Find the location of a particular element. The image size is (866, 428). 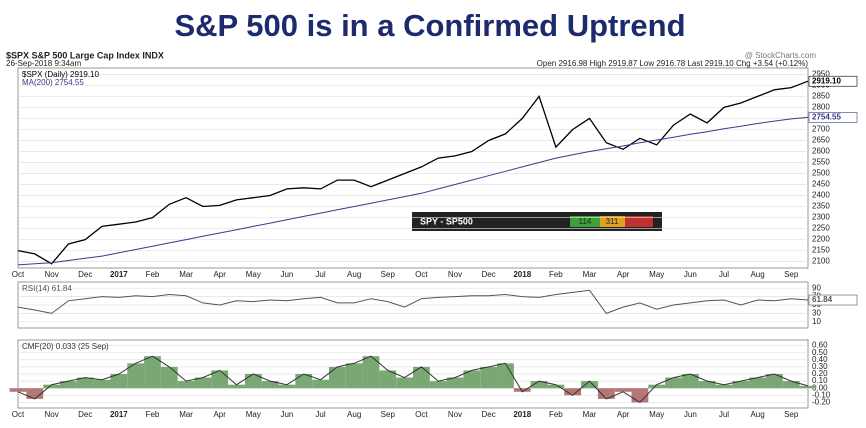

y-tick-label: 2650 is located at coordinates (821, 140).